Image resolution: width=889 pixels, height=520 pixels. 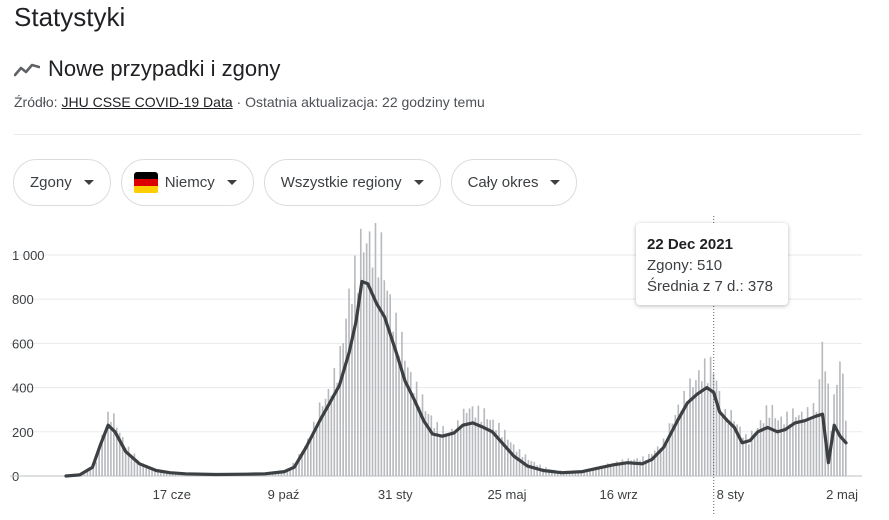 What do you see at coordinates (51, 182) in the screenshot?
I see `metric-dropdown-label: Zgony` at bounding box center [51, 182].